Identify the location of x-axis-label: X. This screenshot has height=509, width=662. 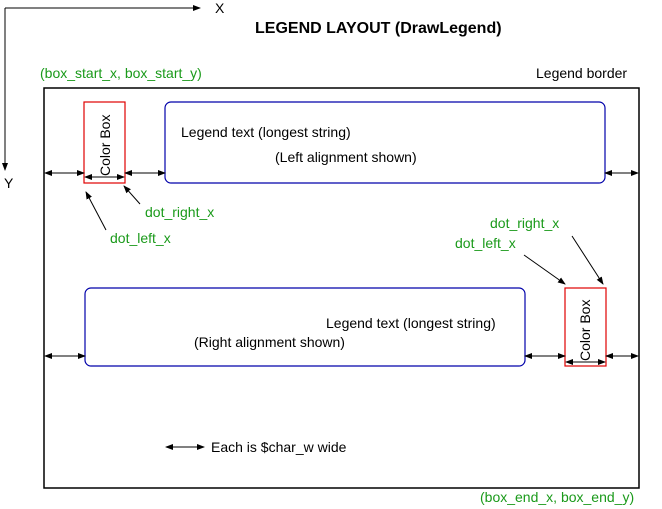
(220, 8).